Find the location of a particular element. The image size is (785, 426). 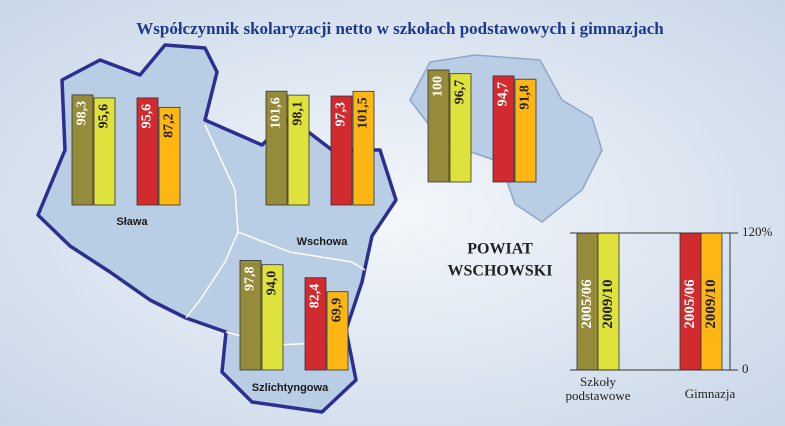

value-label: 97,3 is located at coordinates (341, 114).